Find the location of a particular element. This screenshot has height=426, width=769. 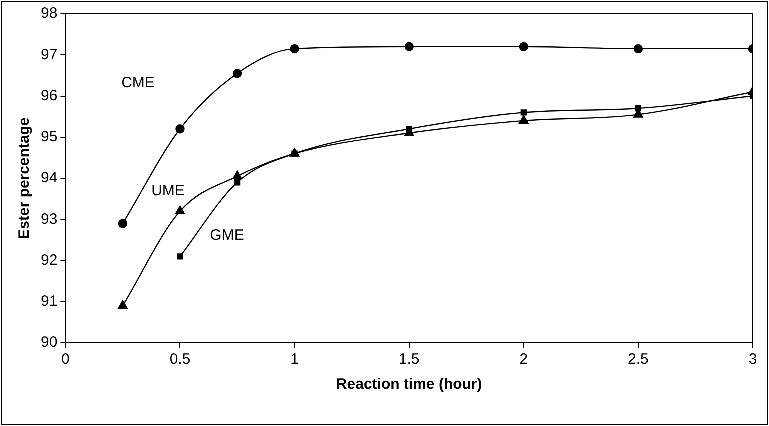

y-tick-label: 98 is located at coordinates (49, 13).